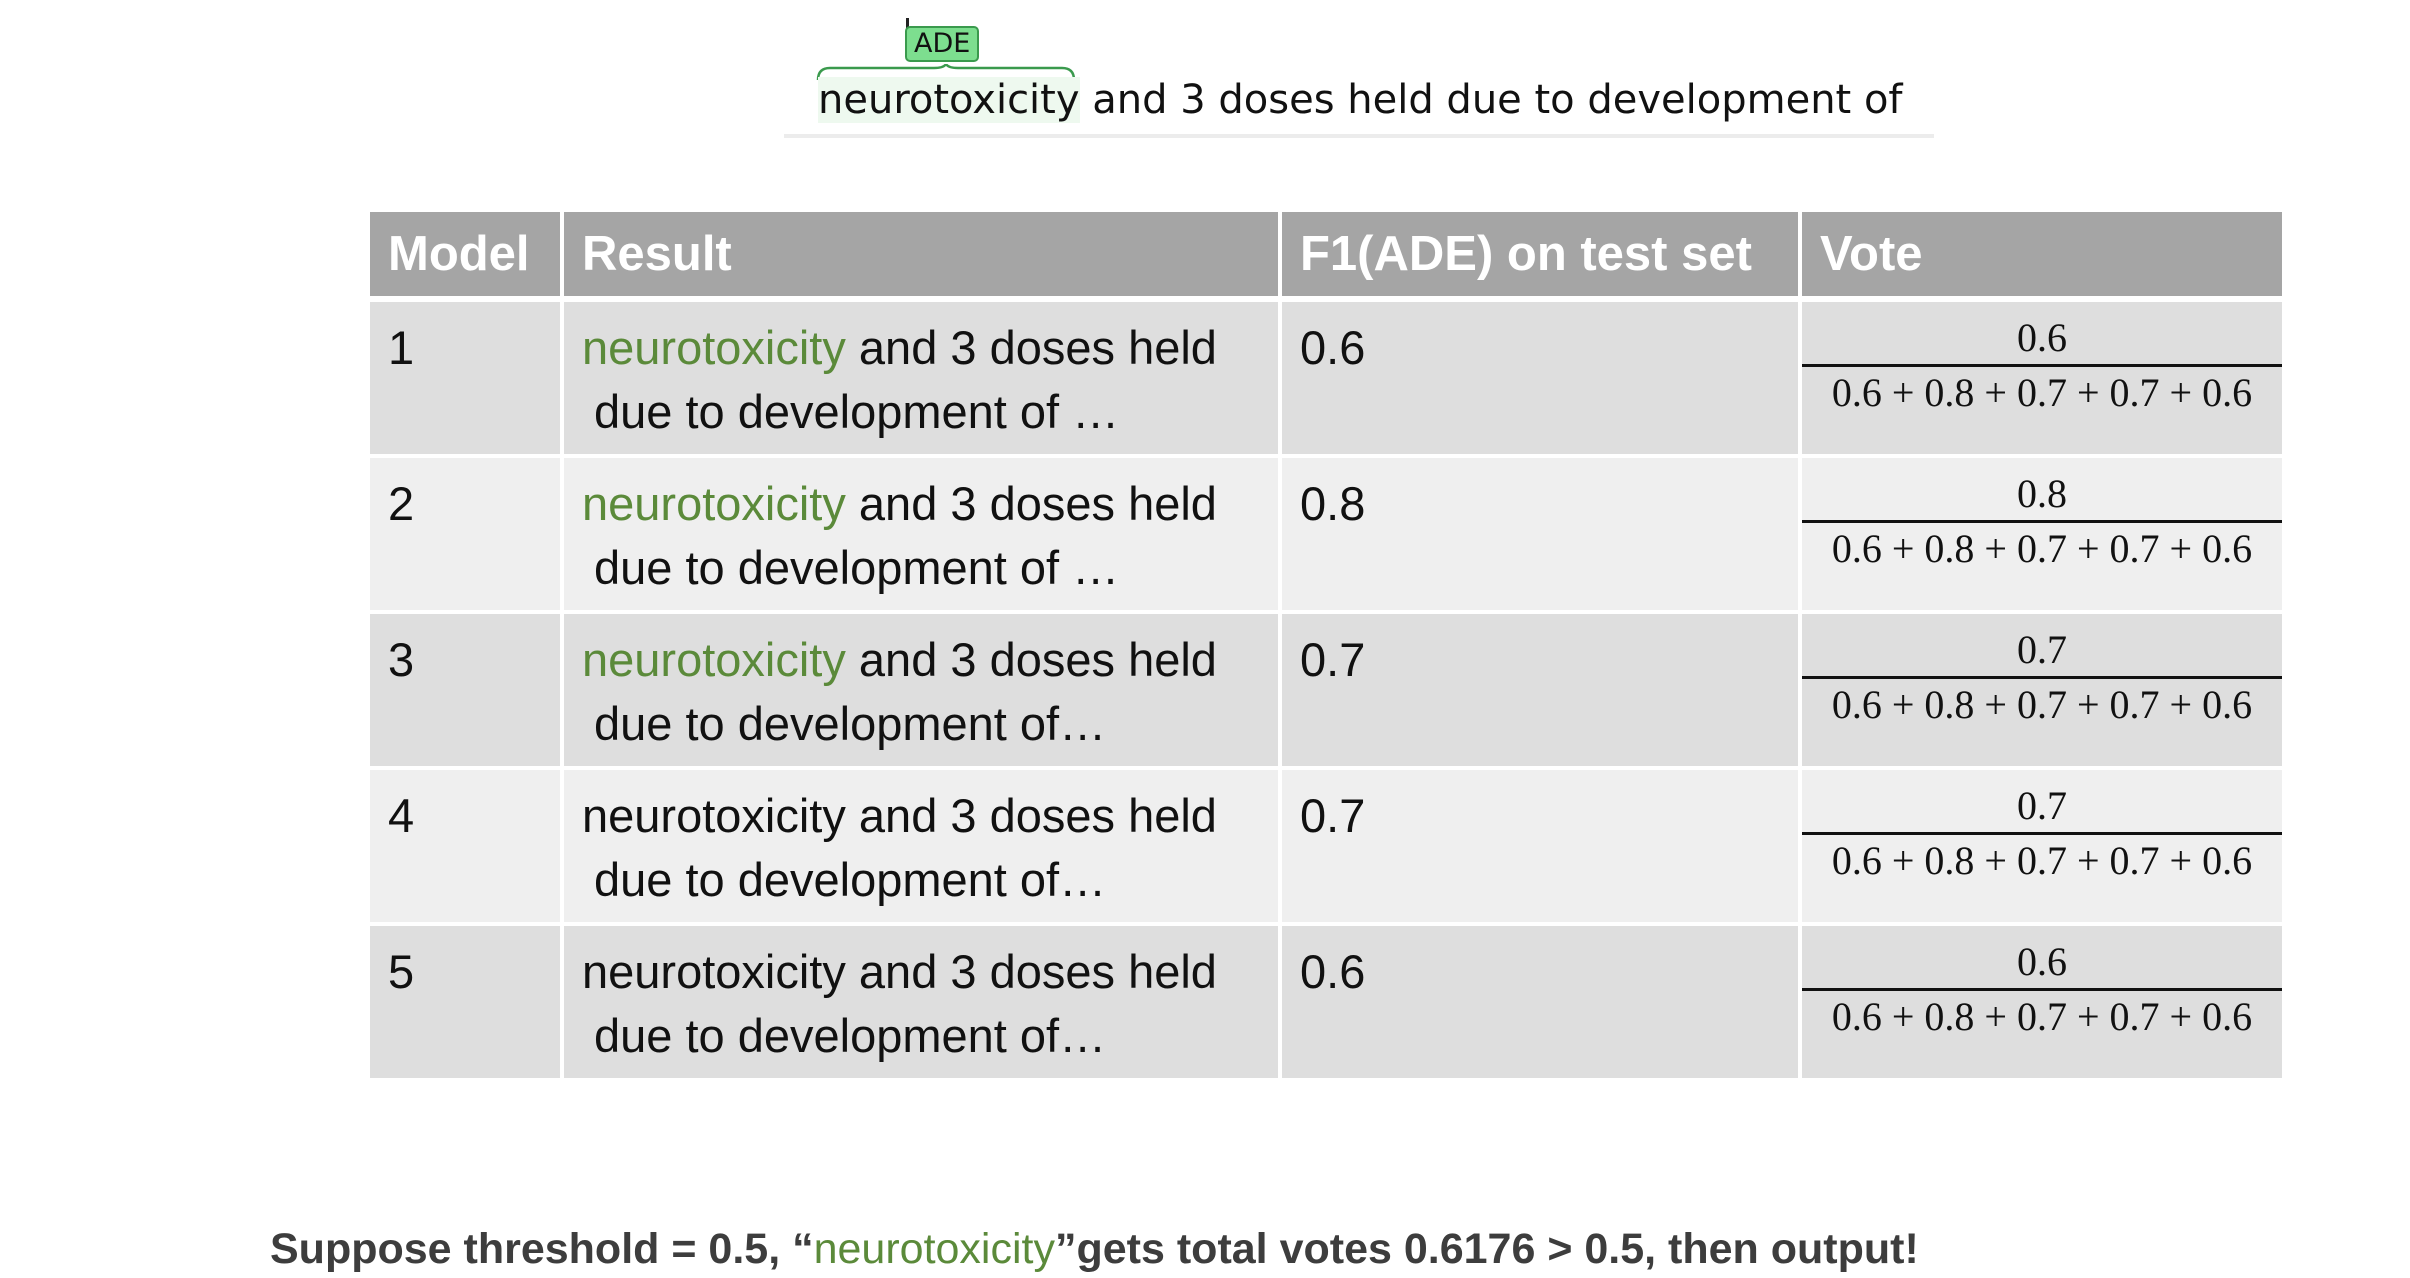 The width and height of the screenshot is (2410, 1278). I want to click on conclusion-prefix: Suppose threshold = 0.5, “, so click(542, 1249).